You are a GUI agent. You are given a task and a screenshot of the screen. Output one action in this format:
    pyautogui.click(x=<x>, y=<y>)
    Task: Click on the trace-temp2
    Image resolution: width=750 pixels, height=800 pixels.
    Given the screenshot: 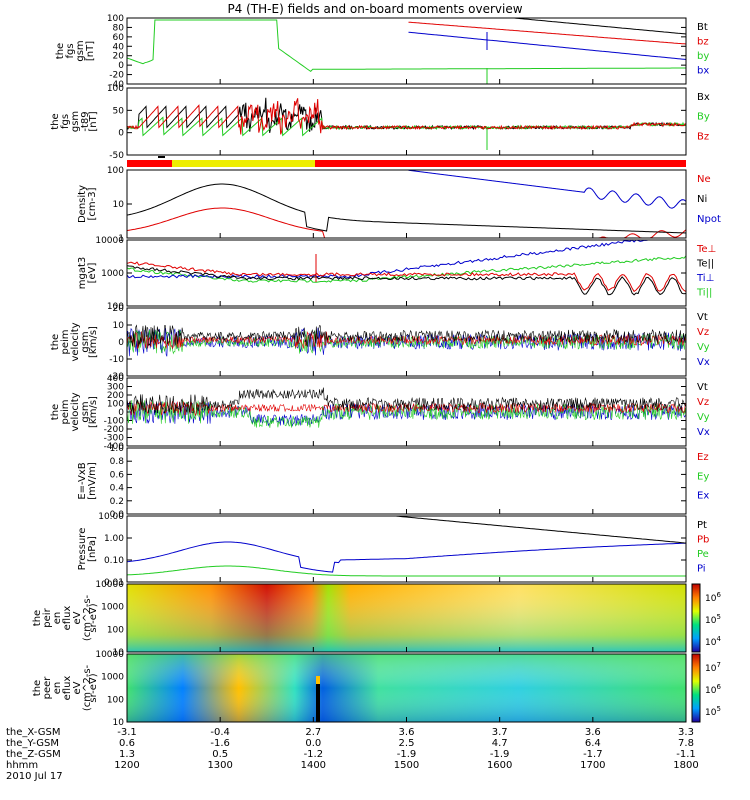 What is the action you would take?
    pyautogui.click(x=406, y=280)
    